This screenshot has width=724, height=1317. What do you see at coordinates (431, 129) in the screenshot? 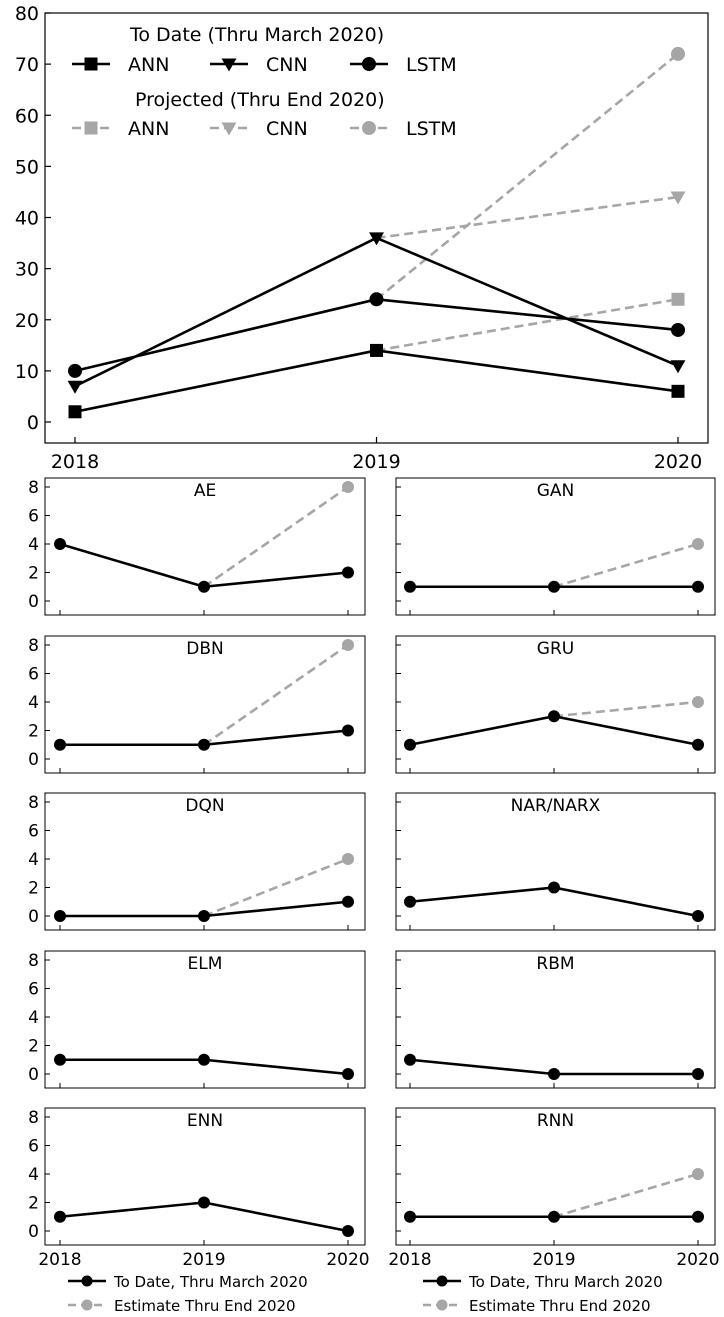
I see `legend-label: LSTM` at bounding box center [431, 129].